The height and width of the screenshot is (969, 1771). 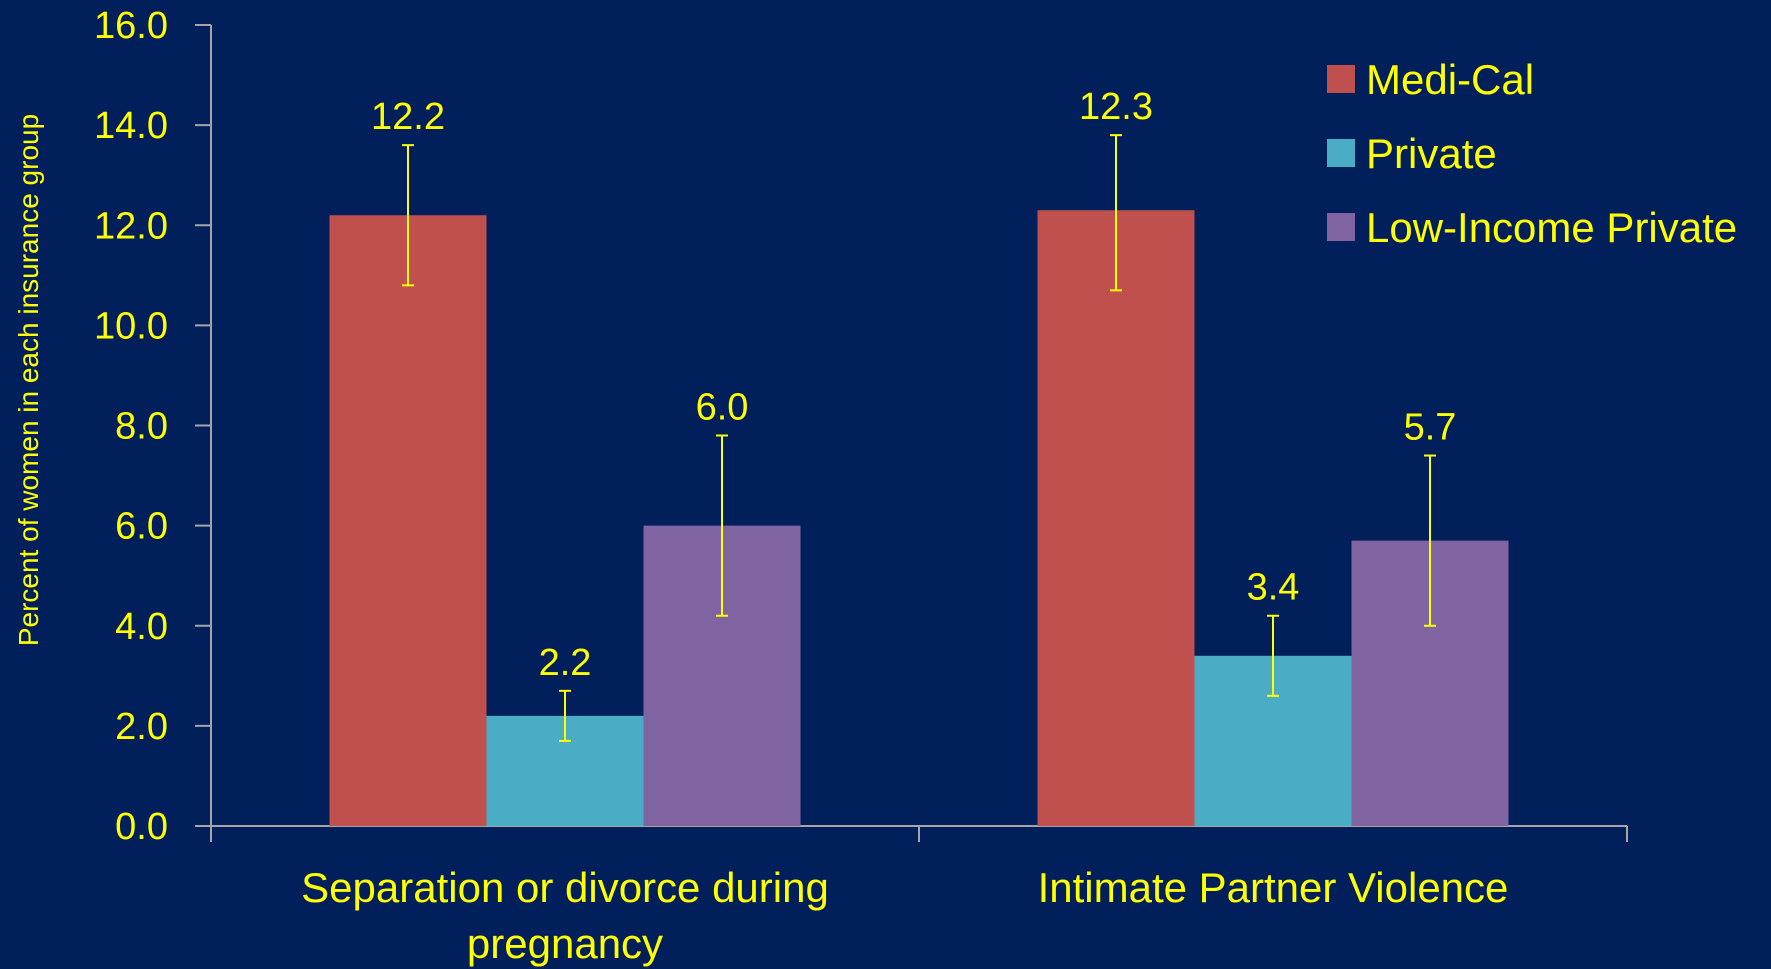 I want to click on y-tick-label: 10.0, so click(x=131, y=326).